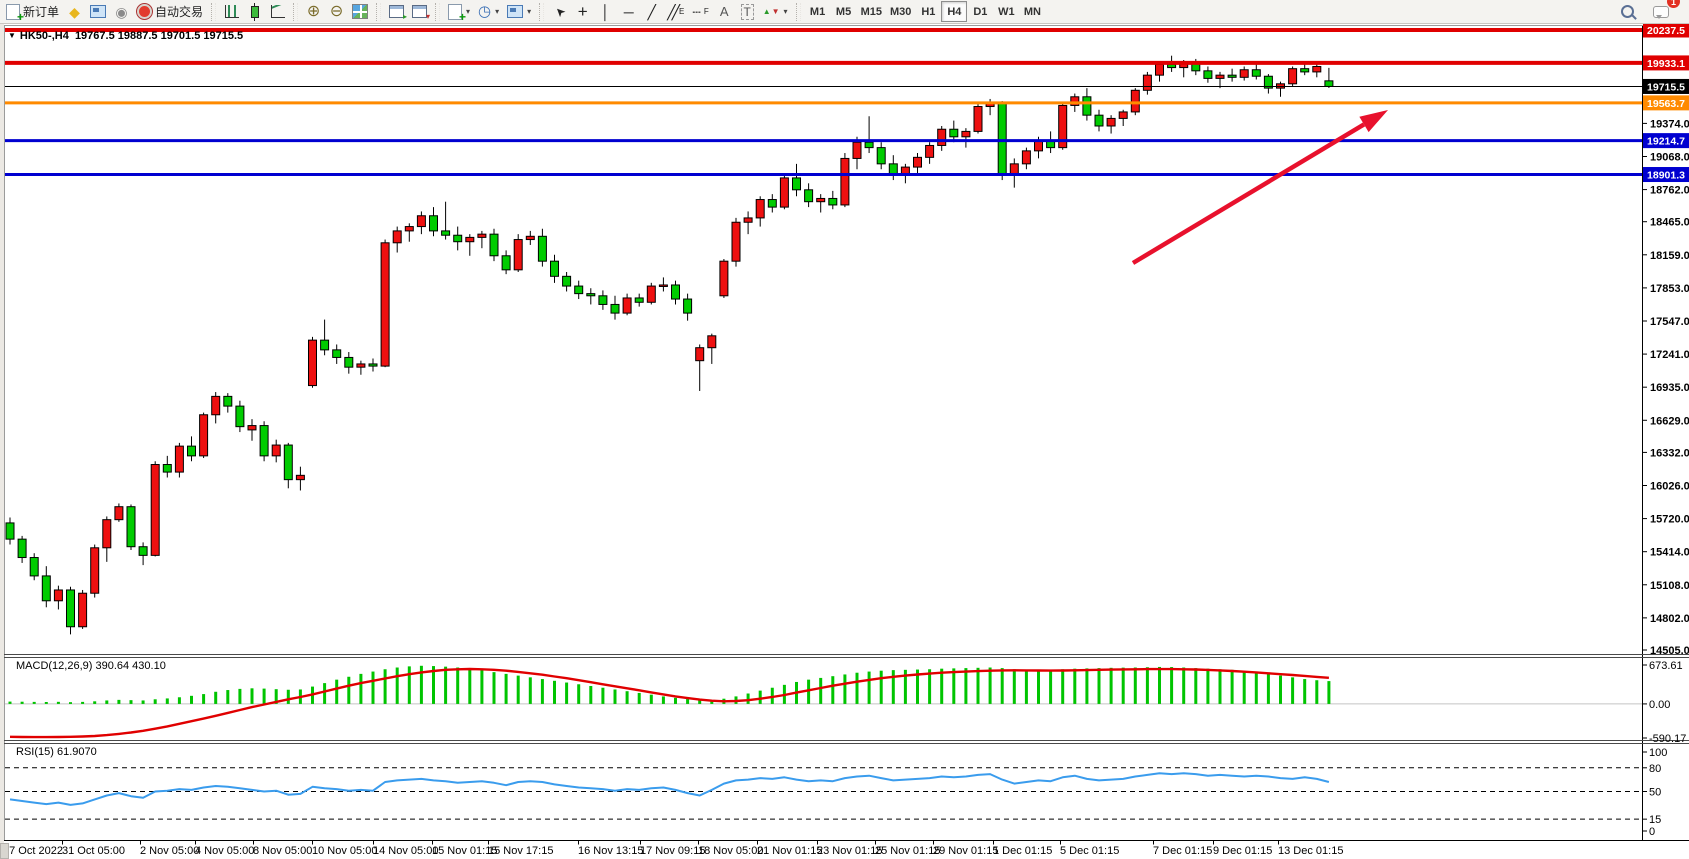 The width and height of the screenshot is (1689, 859). I want to click on autotrading-button: 自动交易, so click(170, 11).